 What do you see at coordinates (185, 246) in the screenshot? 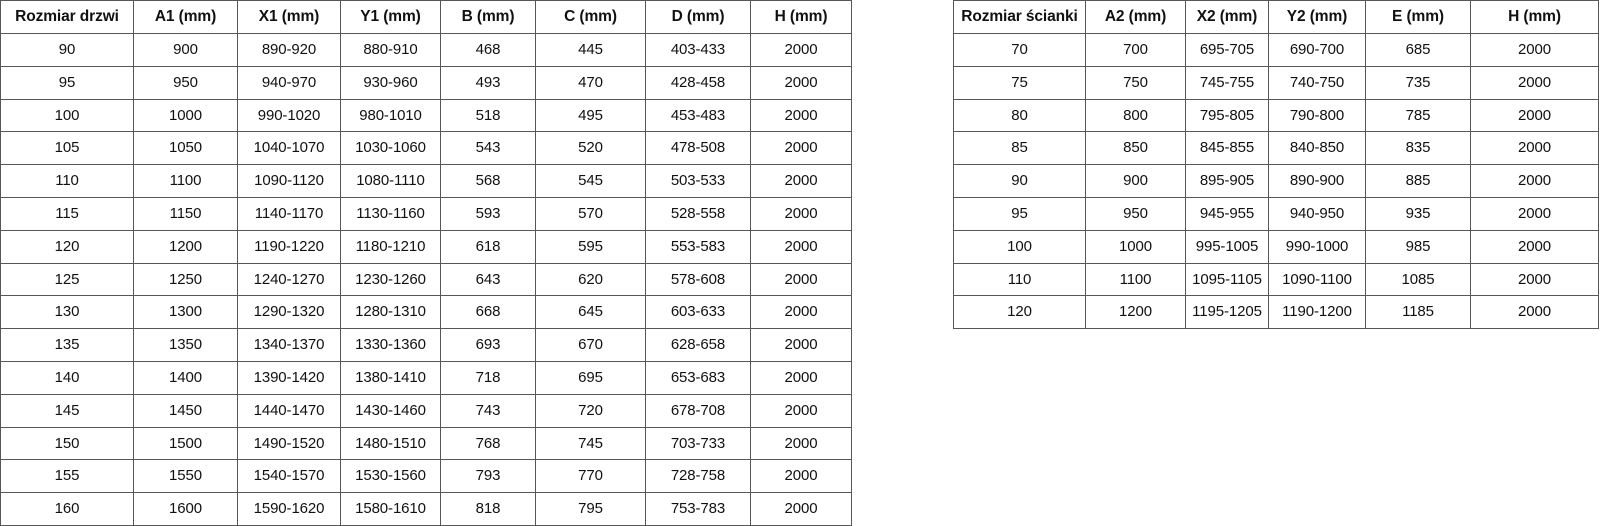
I see `table-cell: 1200` at bounding box center [185, 246].